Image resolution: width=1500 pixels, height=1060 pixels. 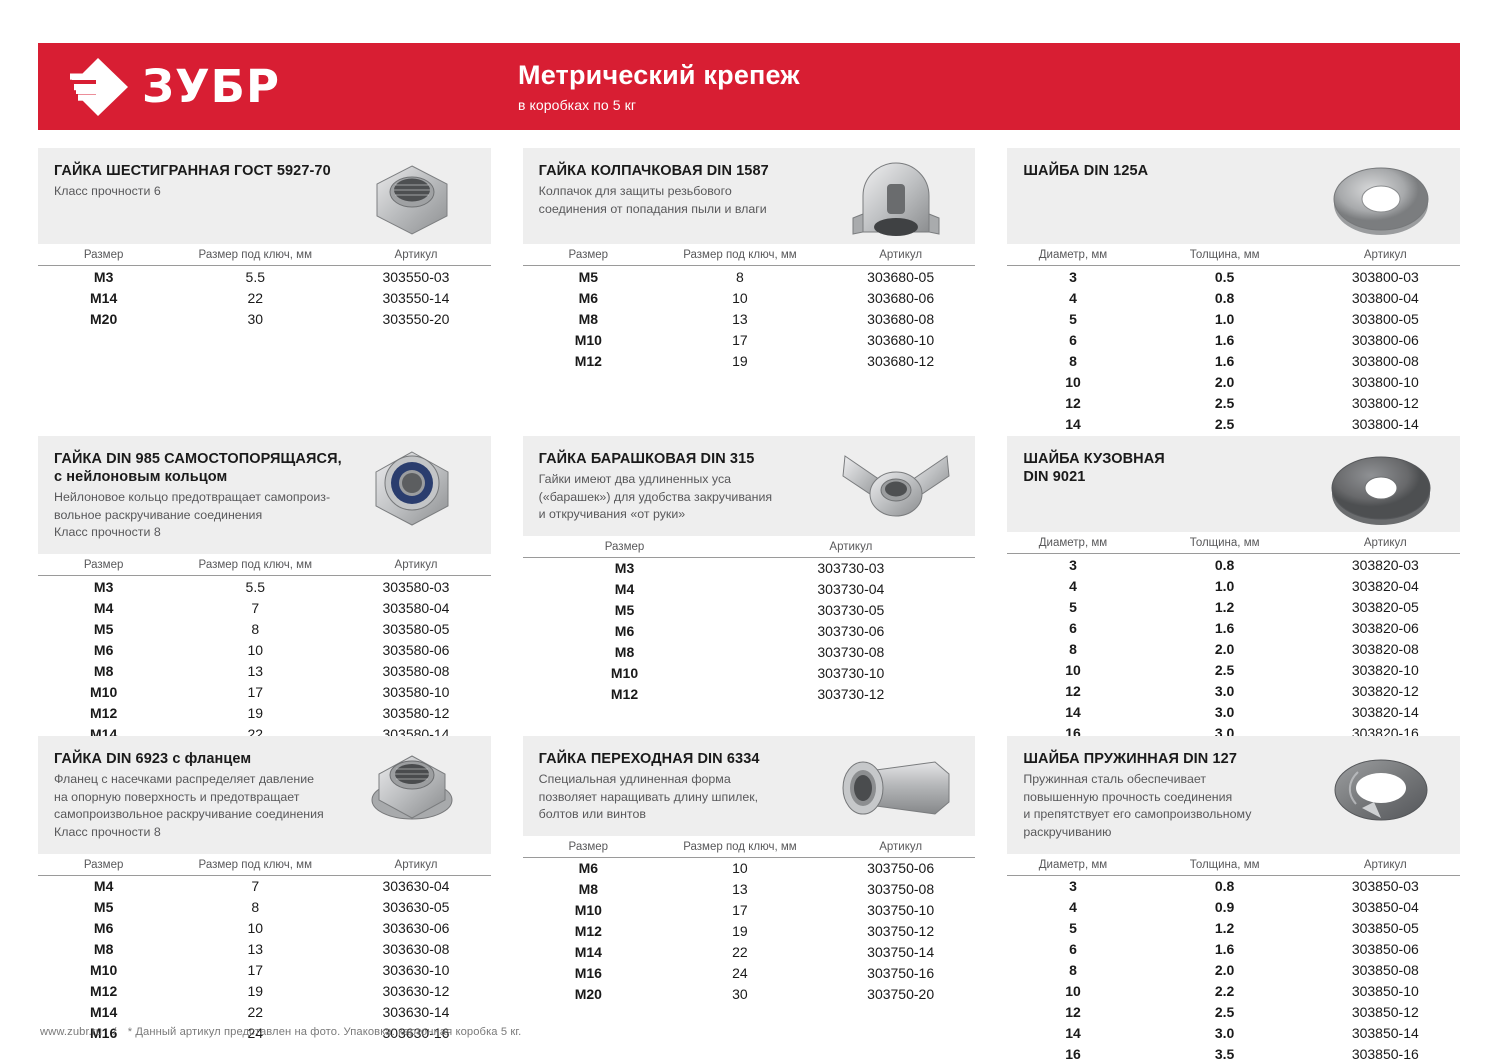 I want to click on cell-article: 303820-12, so click(x=1385, y=690).